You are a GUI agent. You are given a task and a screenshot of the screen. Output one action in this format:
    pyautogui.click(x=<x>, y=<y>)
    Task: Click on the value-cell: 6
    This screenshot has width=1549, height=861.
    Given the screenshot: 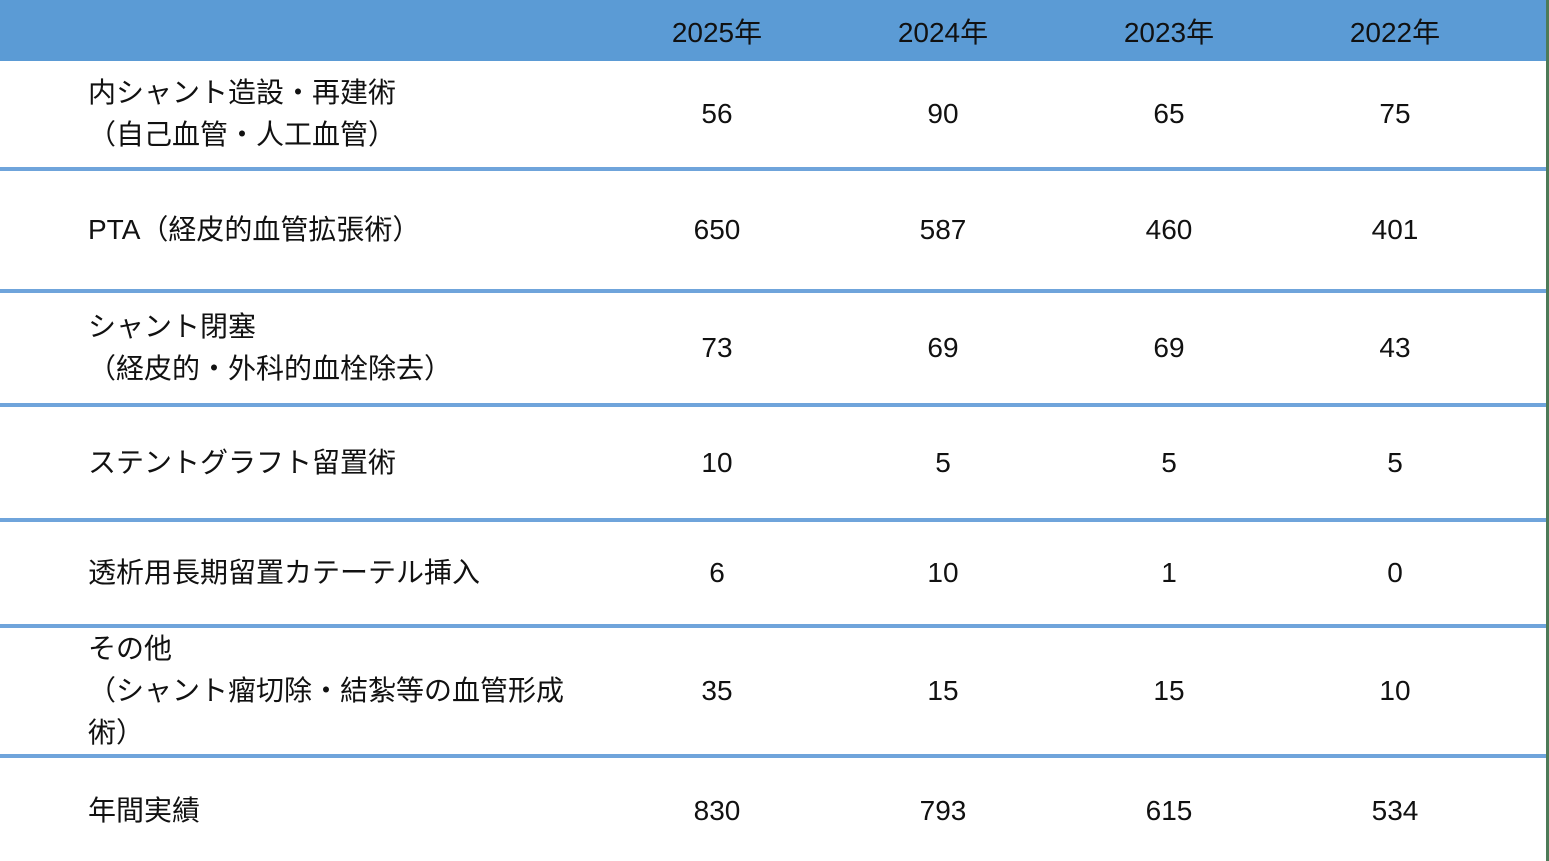 What is the action you would take?
    pyautogui.click(x=717, y=575)
    